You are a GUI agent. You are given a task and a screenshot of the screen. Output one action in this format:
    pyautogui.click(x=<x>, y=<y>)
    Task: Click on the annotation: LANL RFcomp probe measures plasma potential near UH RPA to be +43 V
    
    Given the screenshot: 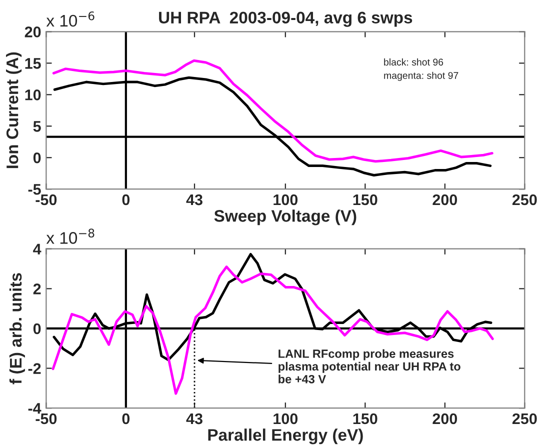 What is the action you would take?
    pyautogui.click(x=369, y=366)
    